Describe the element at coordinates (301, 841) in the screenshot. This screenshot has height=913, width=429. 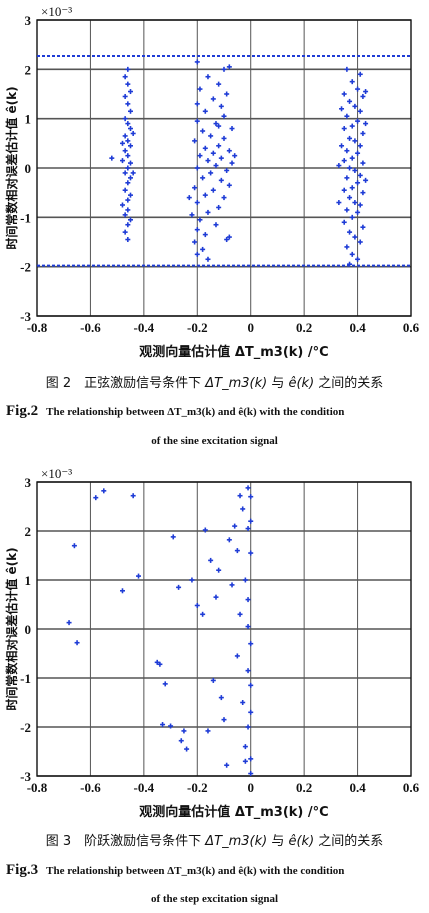
I see `fig3-caption-zh-e: ê(k)` at that location.